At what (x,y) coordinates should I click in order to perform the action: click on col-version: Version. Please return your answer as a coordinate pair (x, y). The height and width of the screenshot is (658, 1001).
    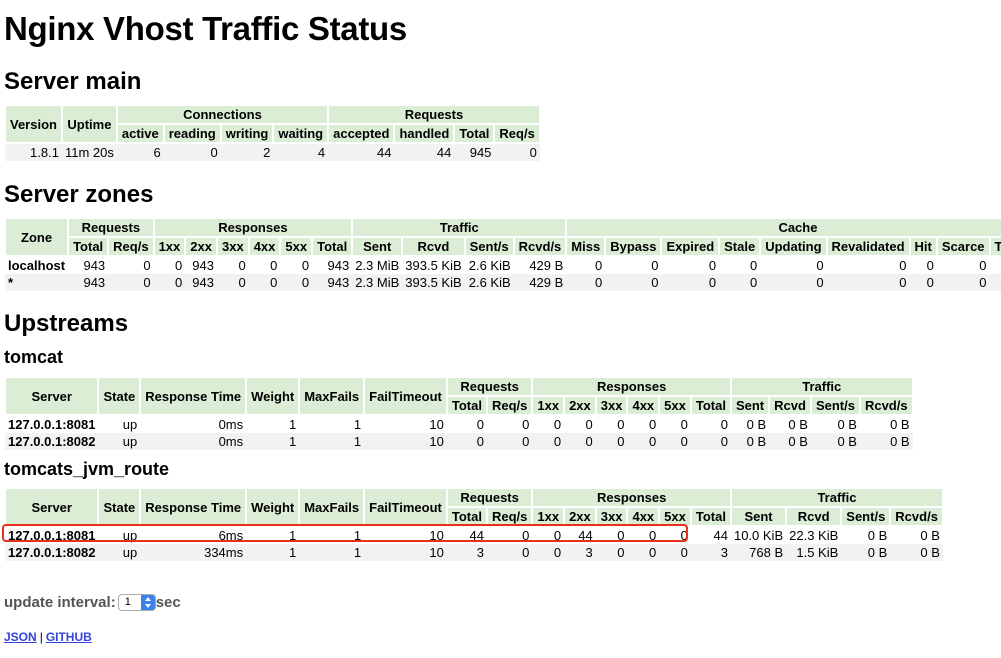
    Looking at the image, I should click on (33, 124).